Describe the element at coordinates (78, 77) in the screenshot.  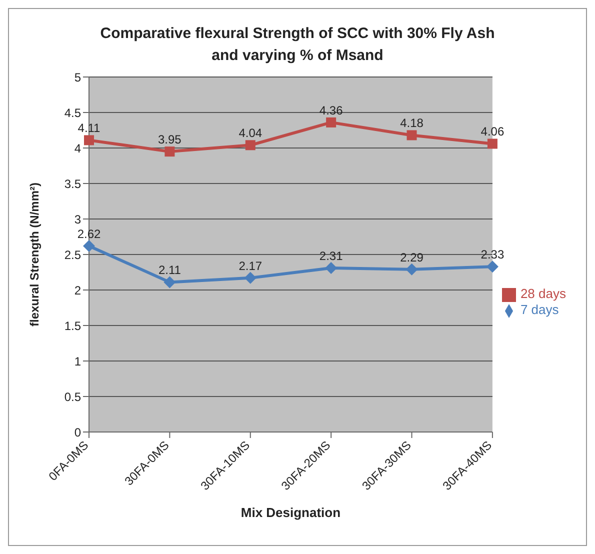
I see `y-tick-label: 5` at that location.